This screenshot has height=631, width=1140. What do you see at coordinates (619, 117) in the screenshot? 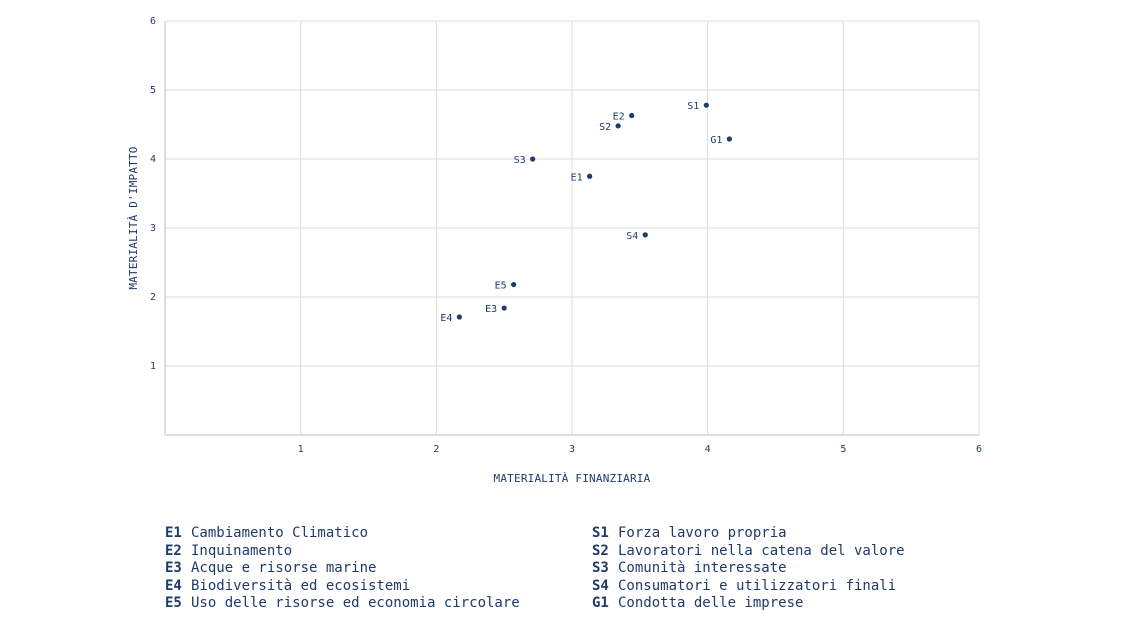
I see `point-label-e2: E2` at bounding box center [619, 117].